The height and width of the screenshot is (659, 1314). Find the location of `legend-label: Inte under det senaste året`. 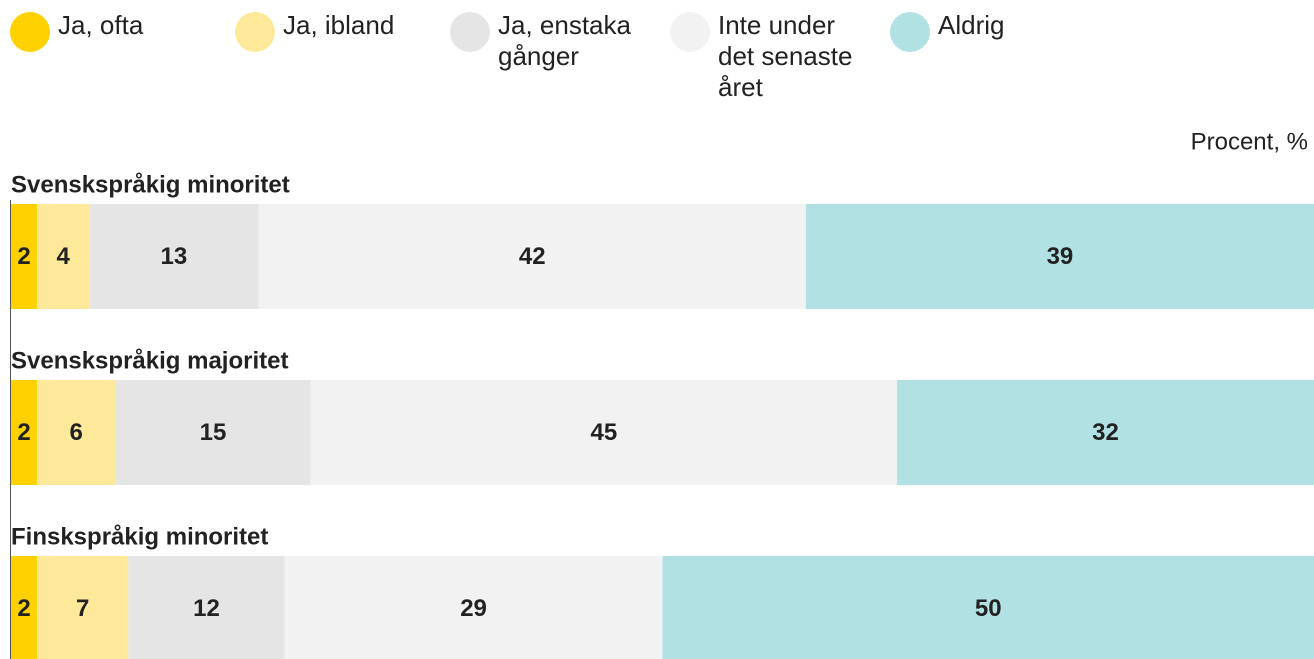

legend-label: Inte under det senaste året is located at coordinates (785, 56).